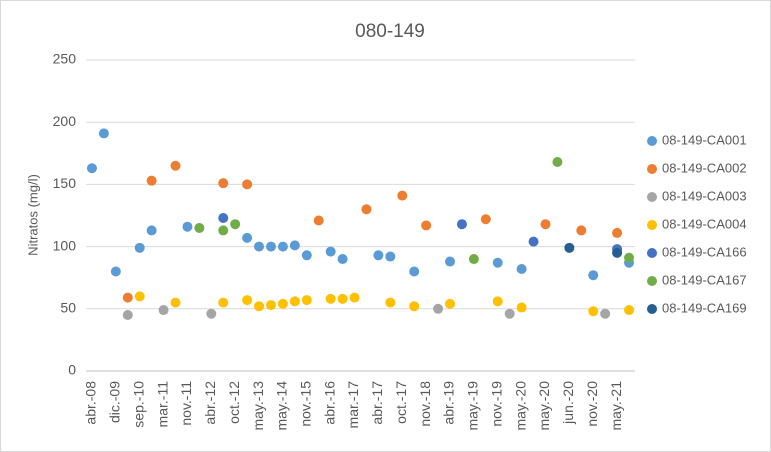  Describe the element at coordinates (305, 404) in the screenshot. I see `x-tick-label: nov.-15` at that location.